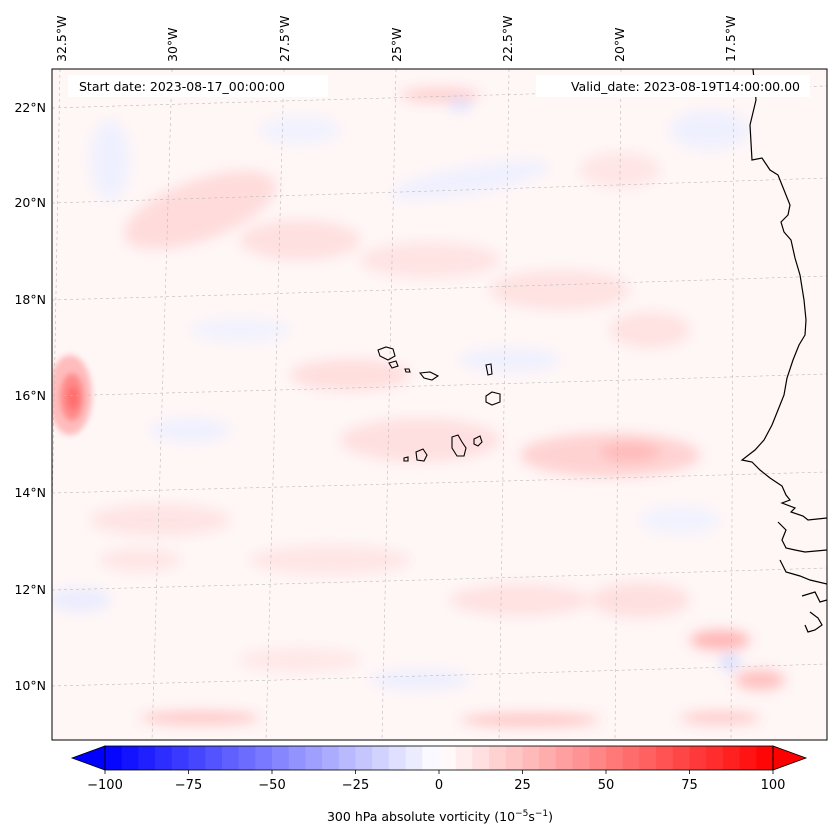  What do you see at coordinates (421, 816) in the screenshot?
I see `colorbar-label-main: 300 hPa absolute vorticity (10` at bounding box center [421, 816].